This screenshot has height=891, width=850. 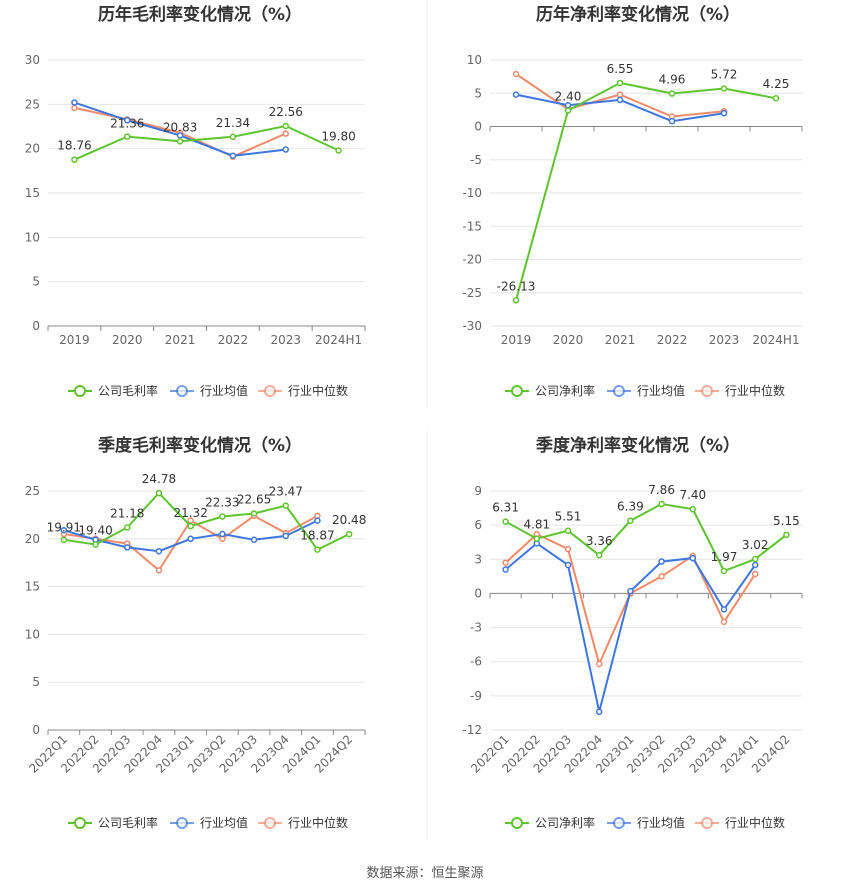 I want to click on data-label: 2.40, so click(x=568, y=97).